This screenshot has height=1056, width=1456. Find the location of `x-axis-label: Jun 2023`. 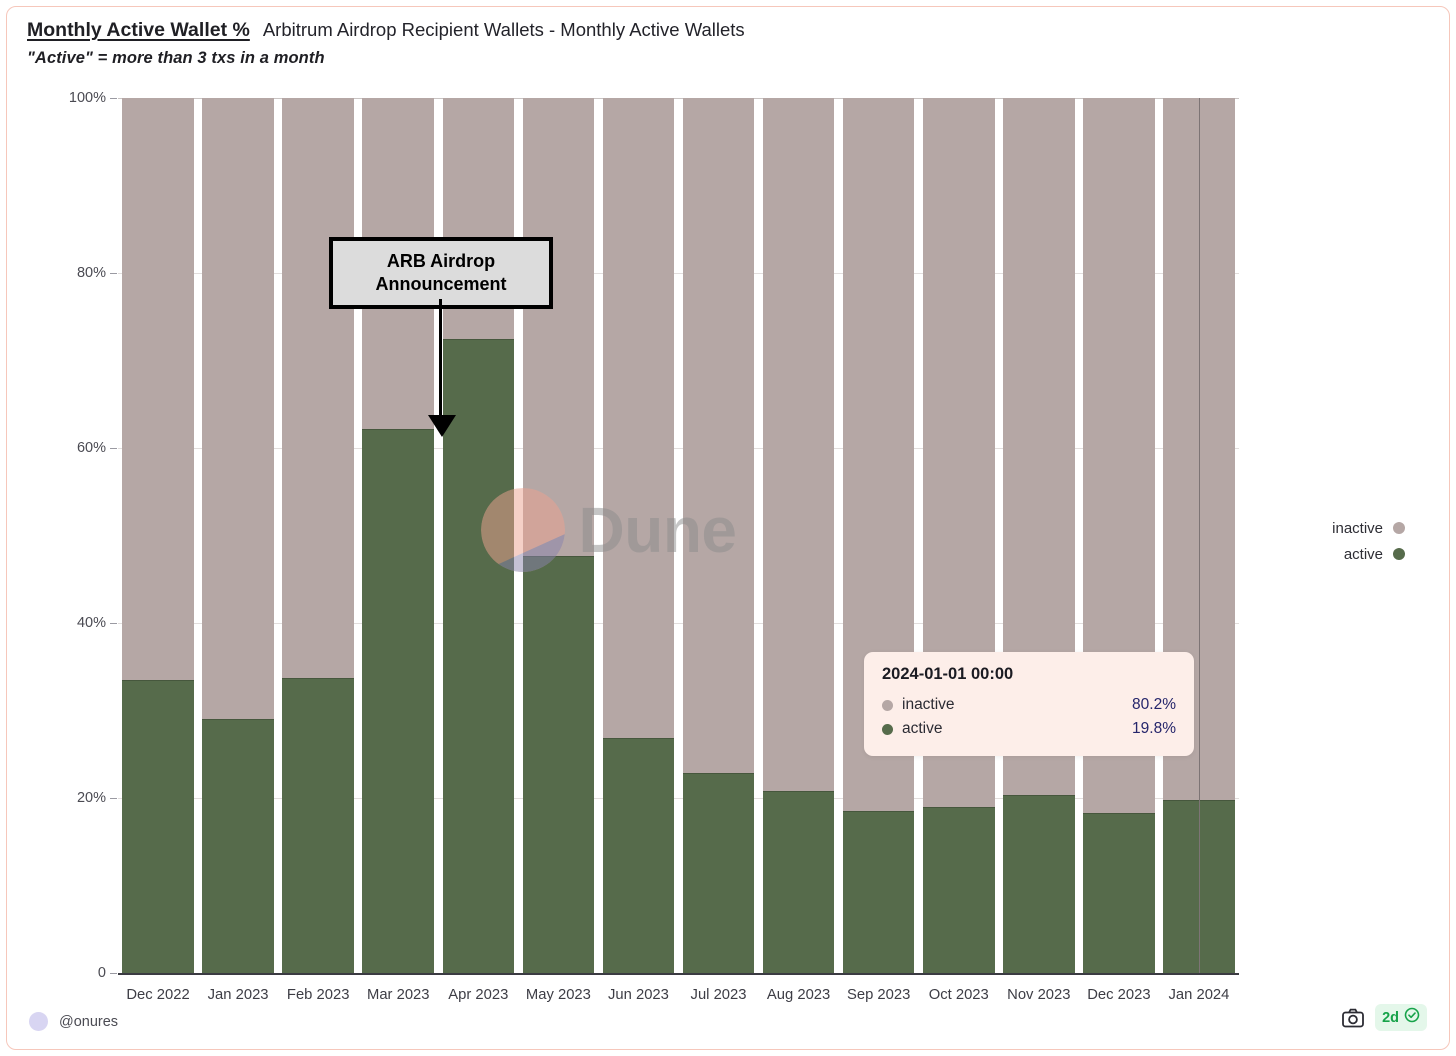

x-axis-label: Jun 2023 is located at coordinates (638, 995).